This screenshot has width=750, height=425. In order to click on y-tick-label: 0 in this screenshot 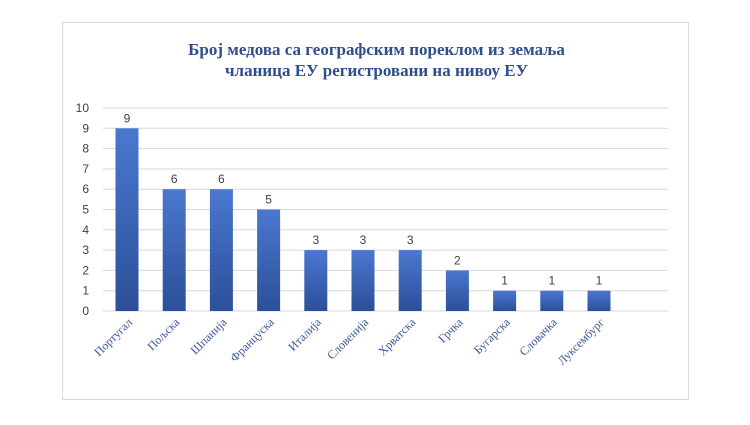, I will do `click(85, 311)`.